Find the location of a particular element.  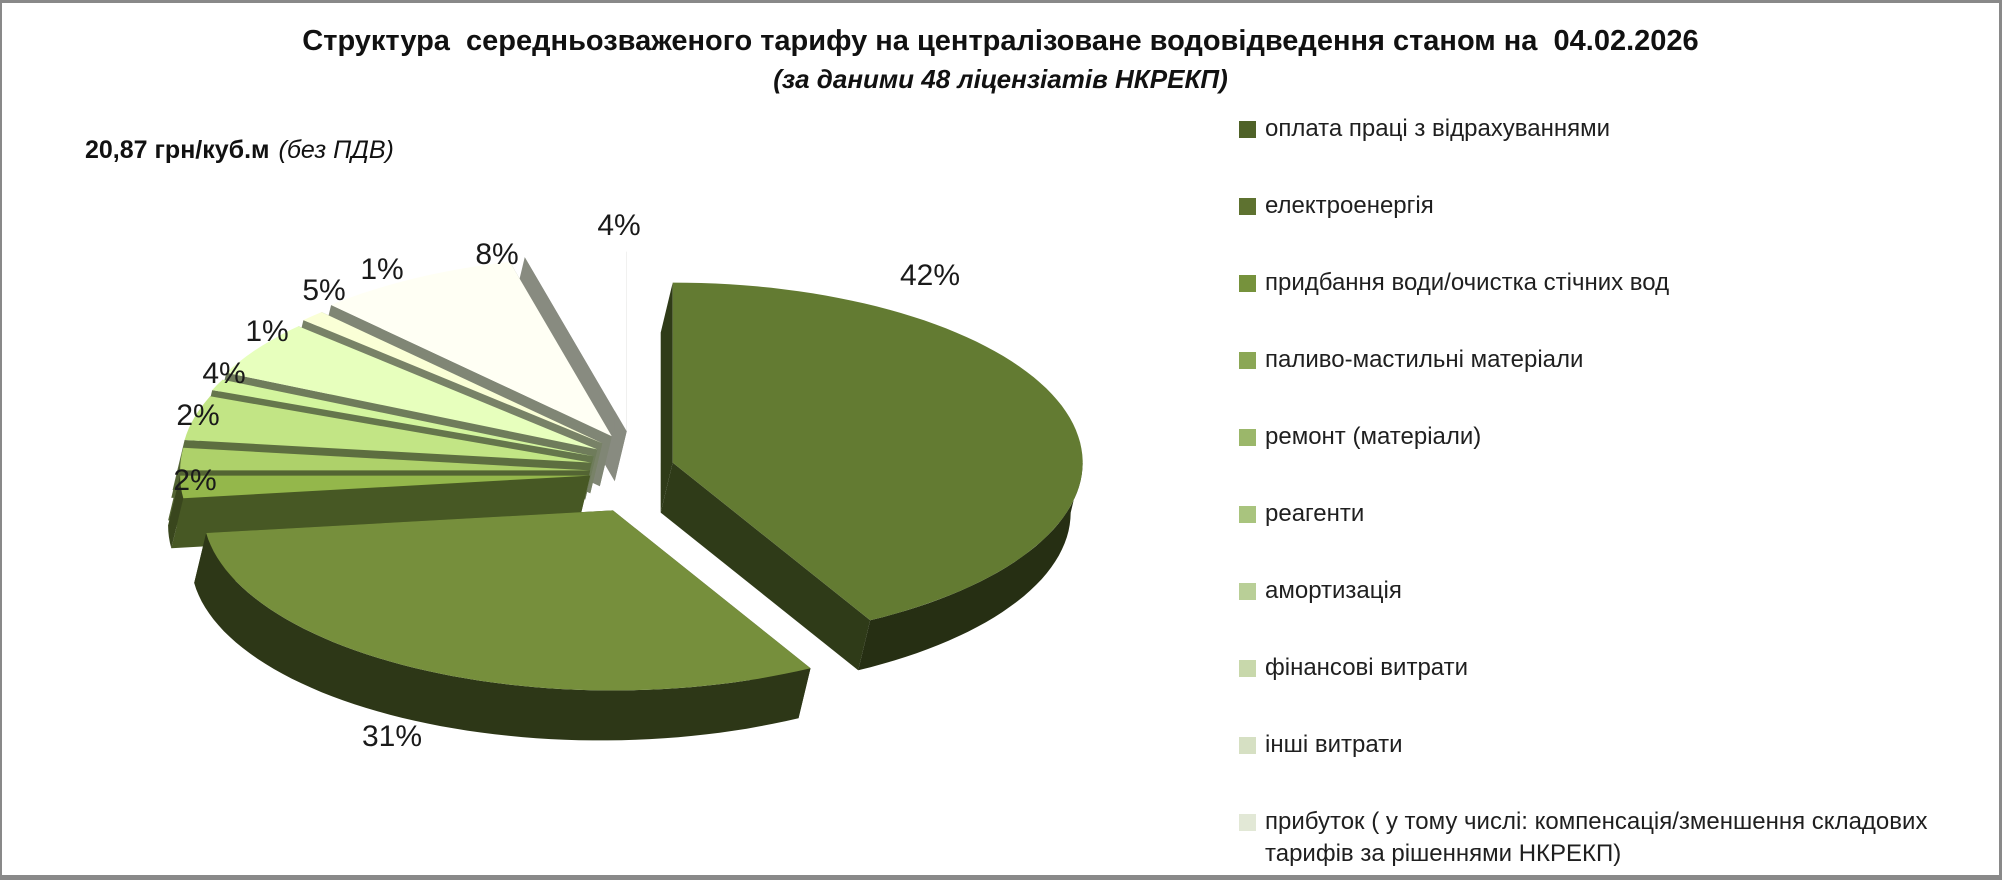

chart-subtitle: (за даними 48 ліцензіатів НКРЕКП) is located at coordinates (1000, 79).